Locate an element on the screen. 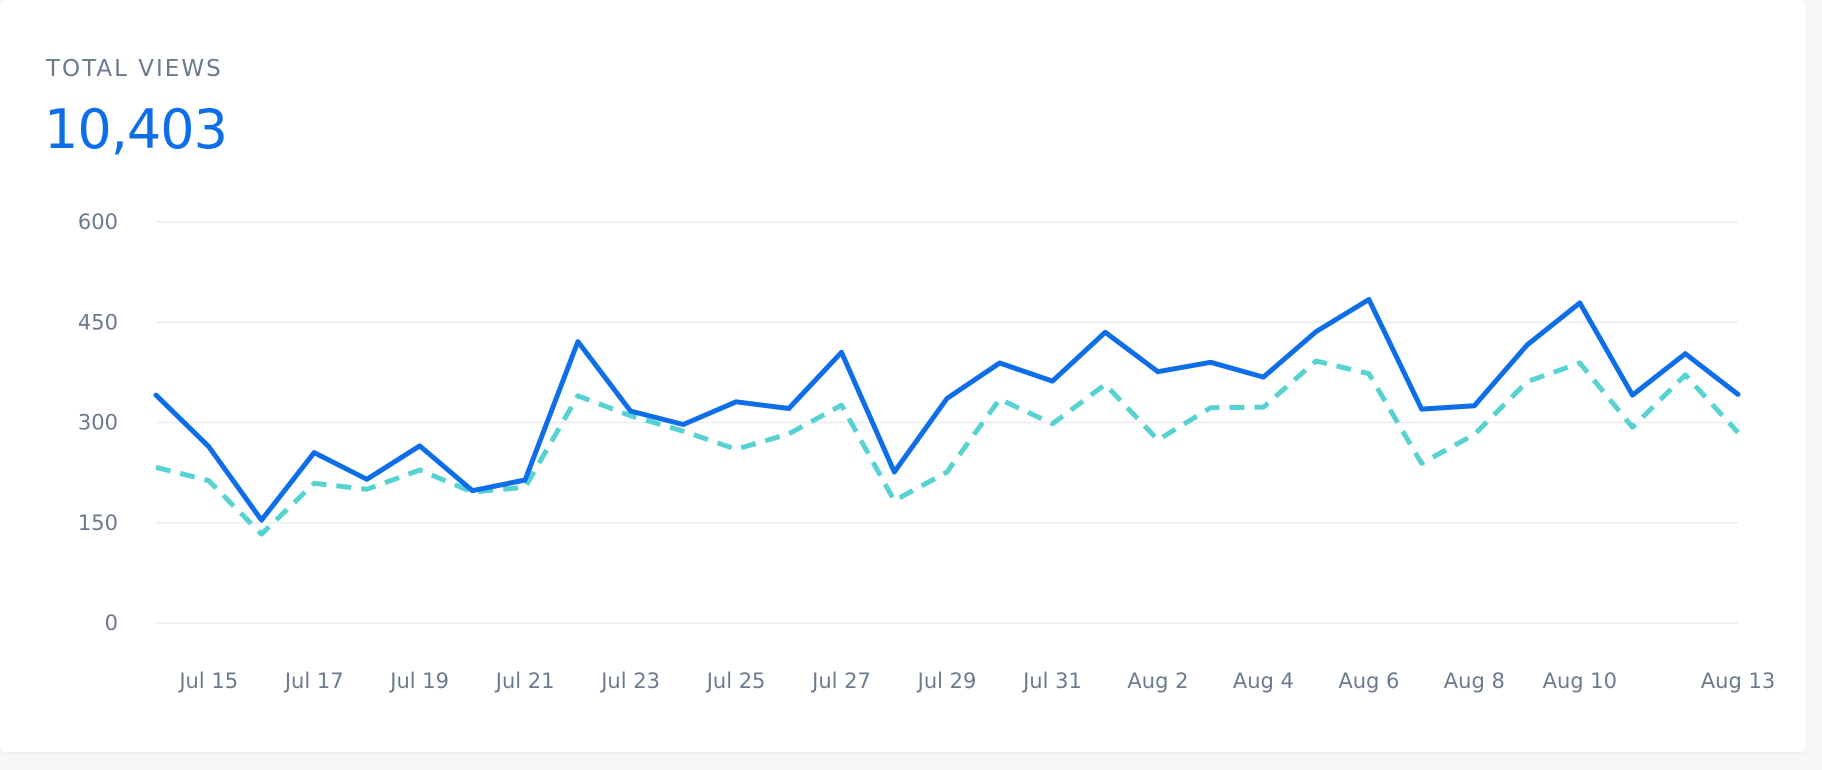 This screenshot has height=770, width=1822. x-tick-label: Aug 13 is located at coordinates (1738, 681).